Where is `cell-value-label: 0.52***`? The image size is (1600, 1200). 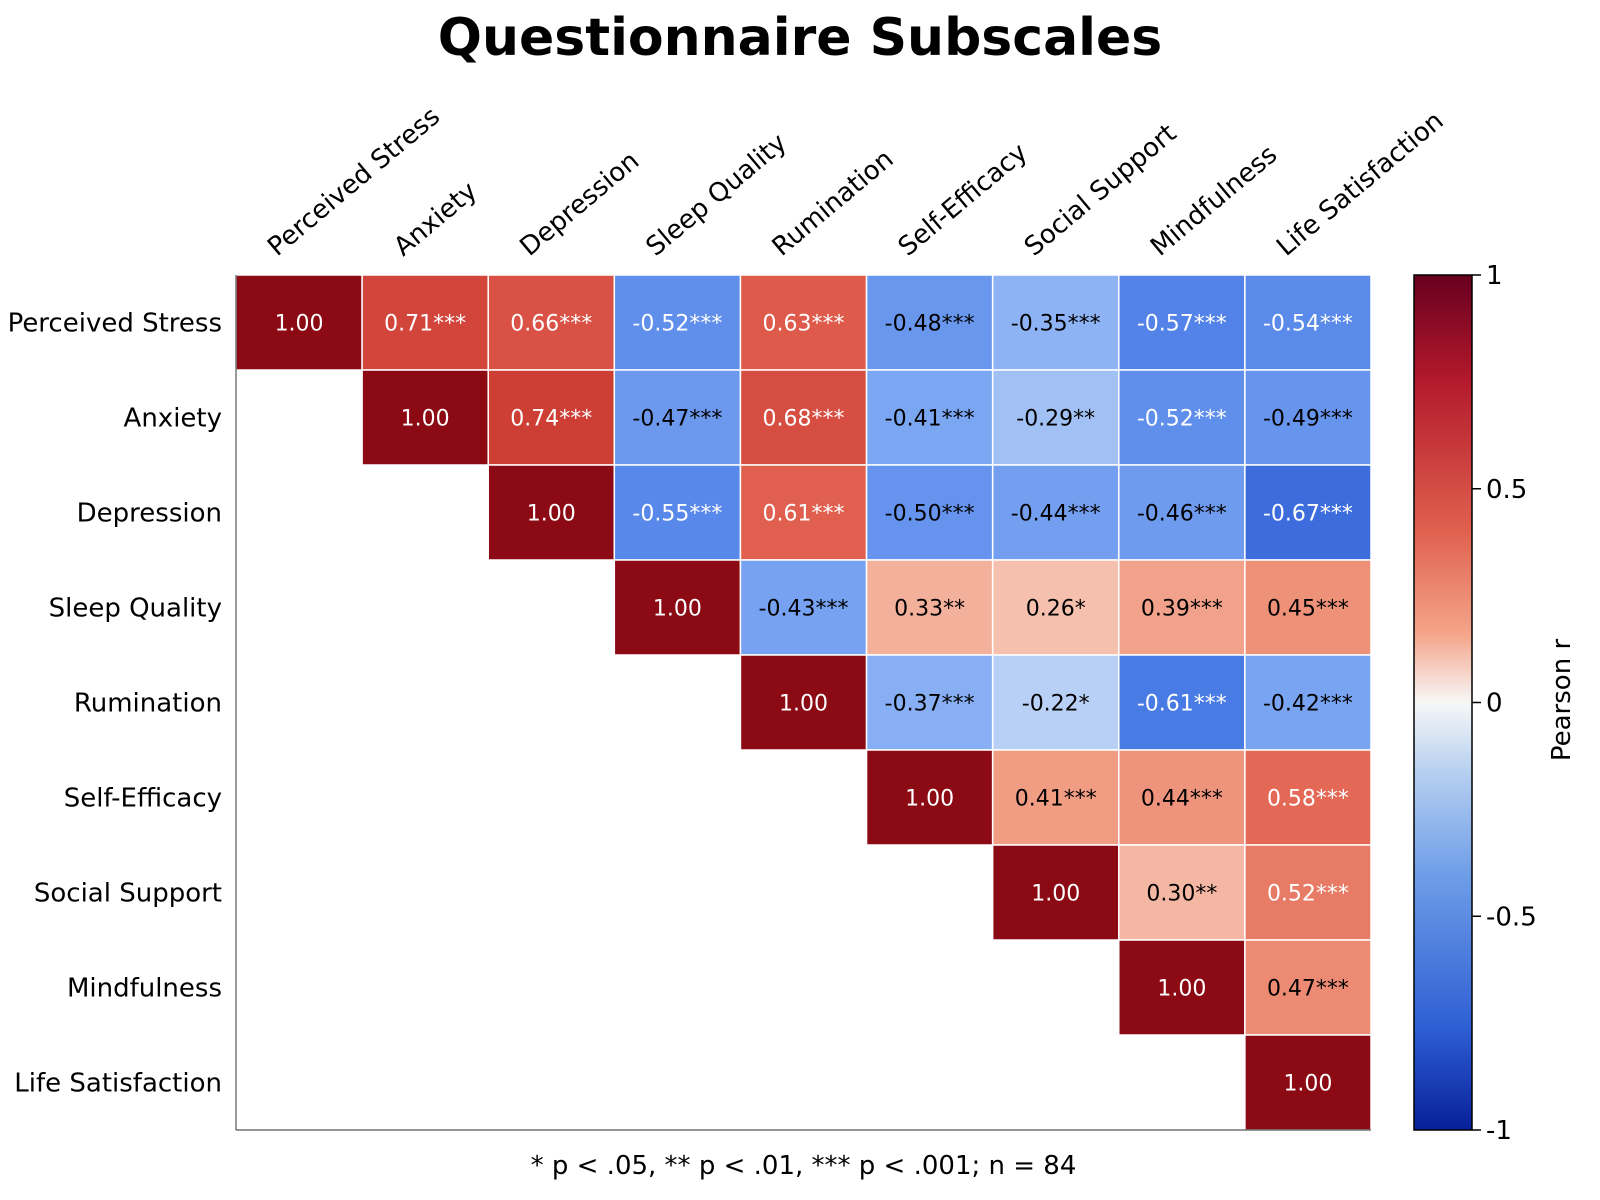
cell-value-label: 0.52*** is located at coordinates (1308, 894).